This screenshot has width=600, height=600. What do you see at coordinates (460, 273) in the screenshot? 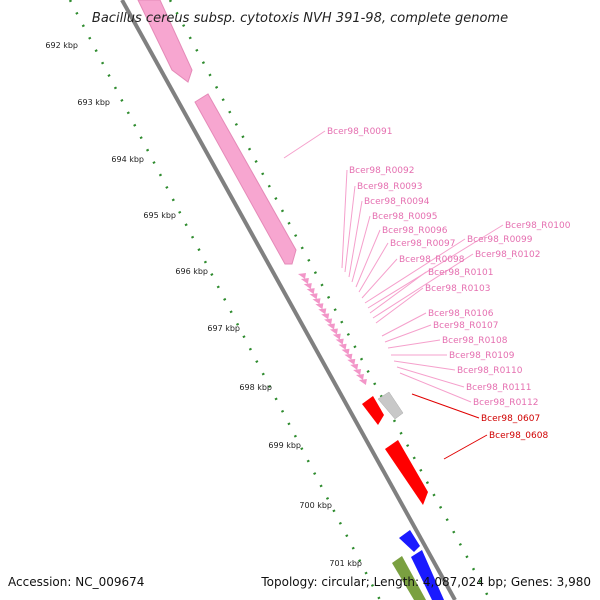
I see `gene-label: Bcer98_R0101` at bounding box center [460, 273].